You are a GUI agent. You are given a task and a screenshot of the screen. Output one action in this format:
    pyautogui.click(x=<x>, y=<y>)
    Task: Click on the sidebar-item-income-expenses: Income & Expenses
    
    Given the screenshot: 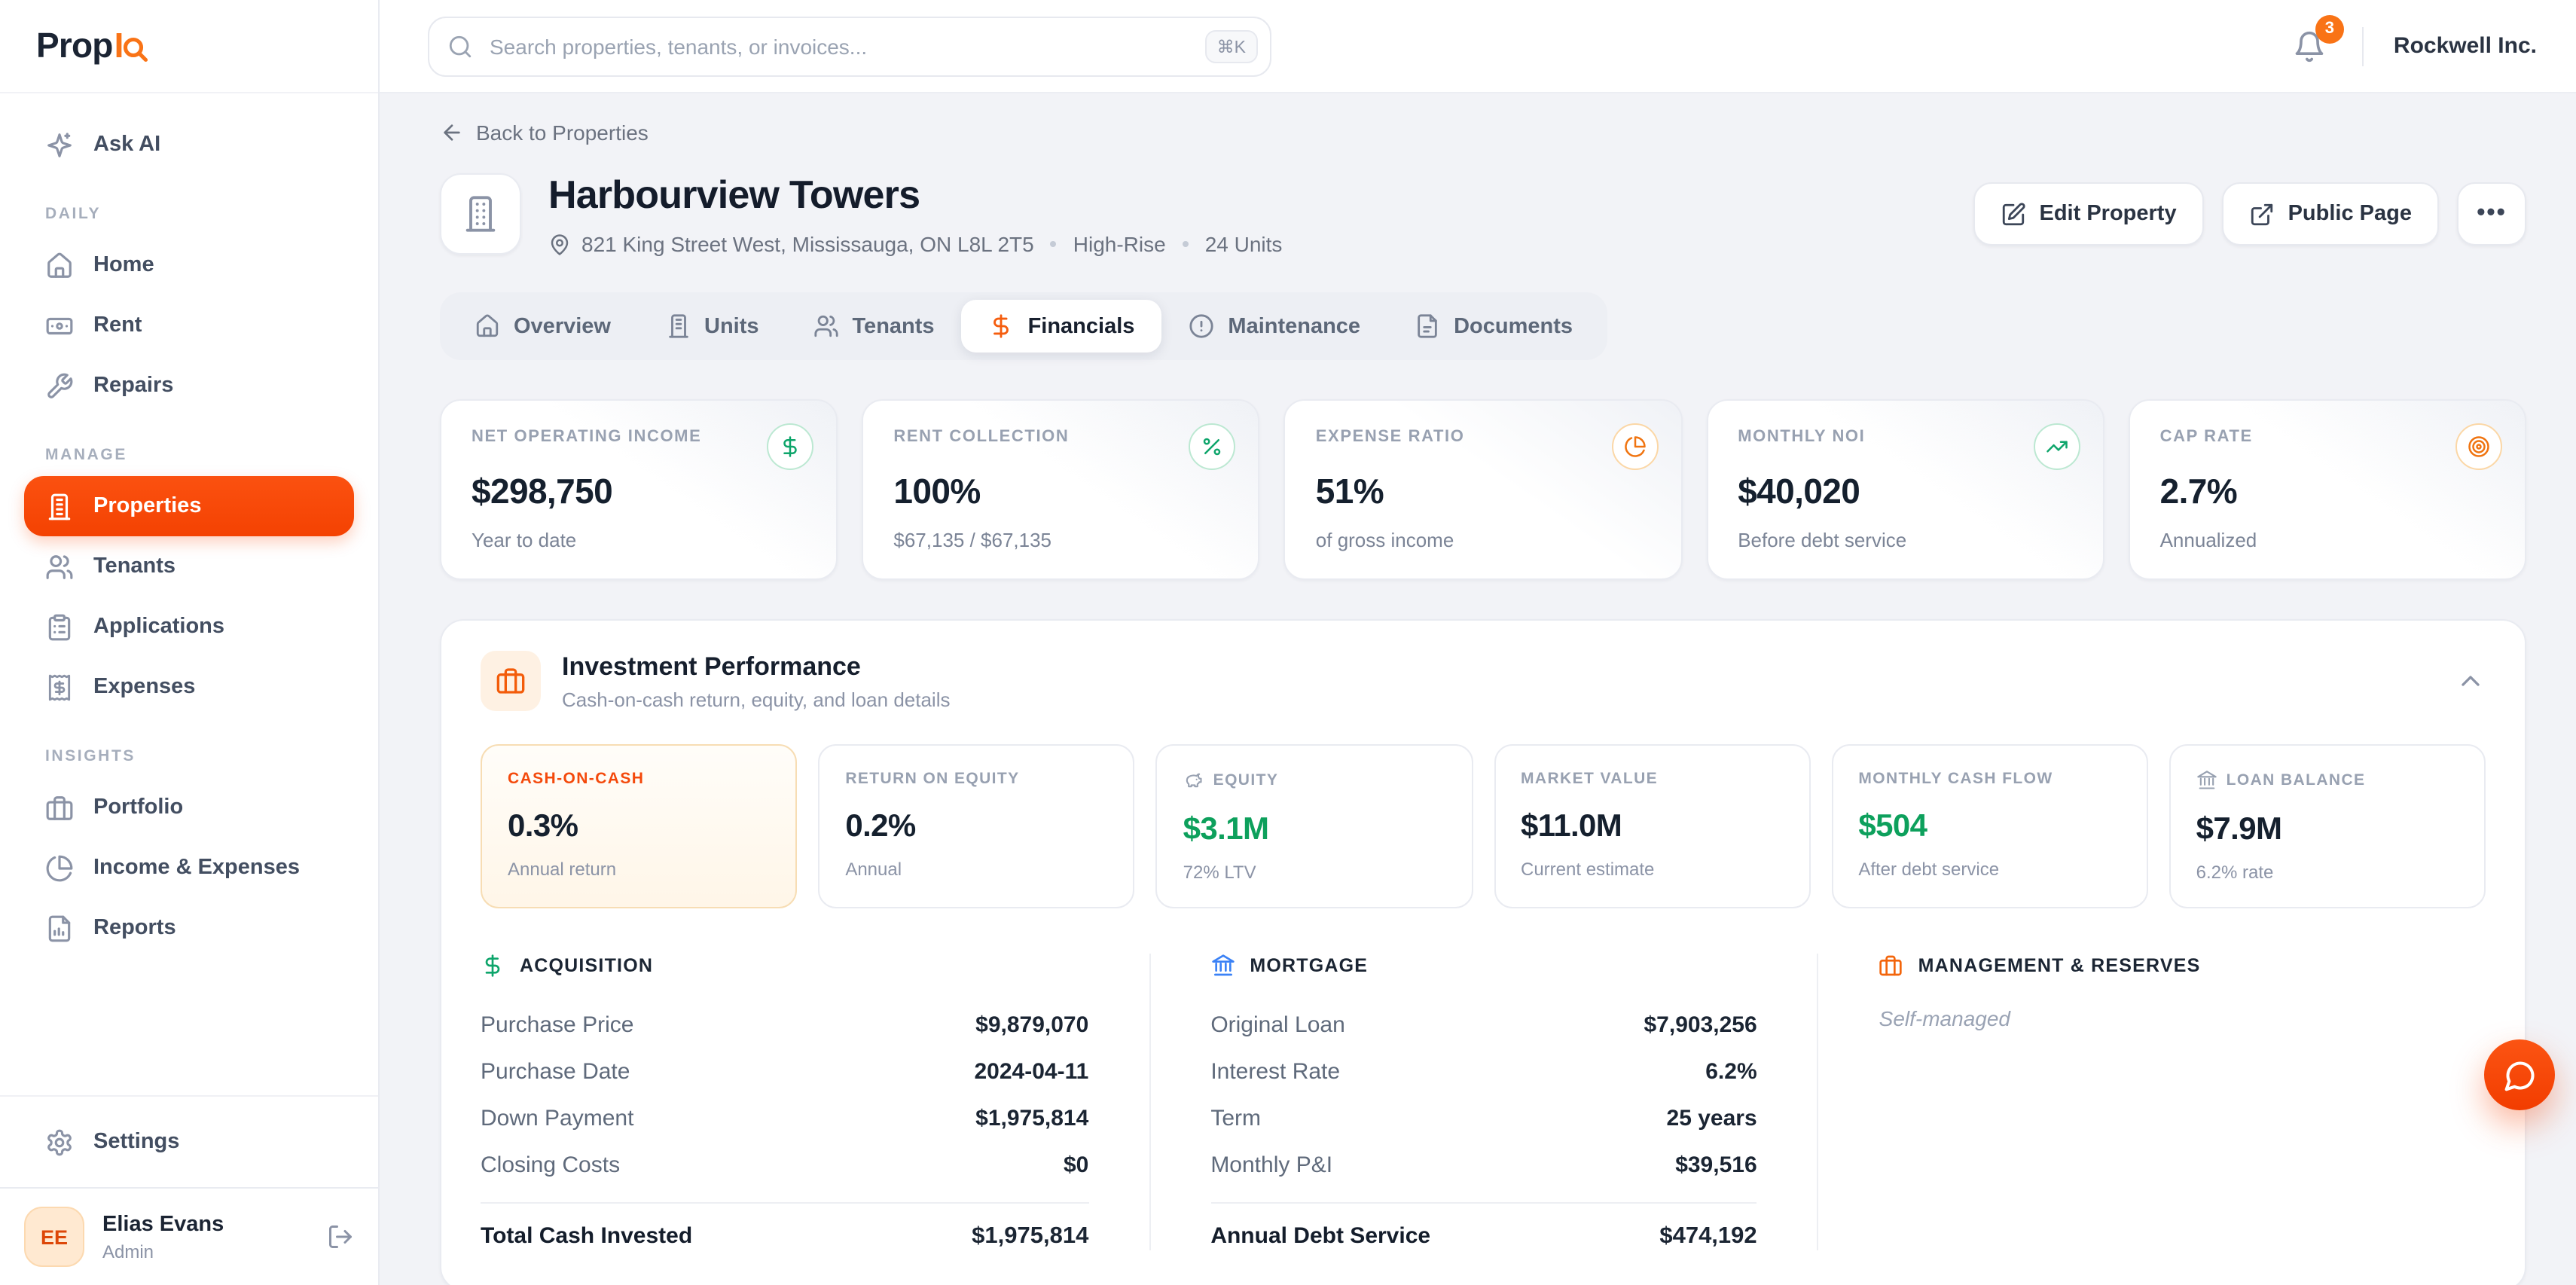 What is the action you would take?
    pyautogui.click(x=189, y=868)
    